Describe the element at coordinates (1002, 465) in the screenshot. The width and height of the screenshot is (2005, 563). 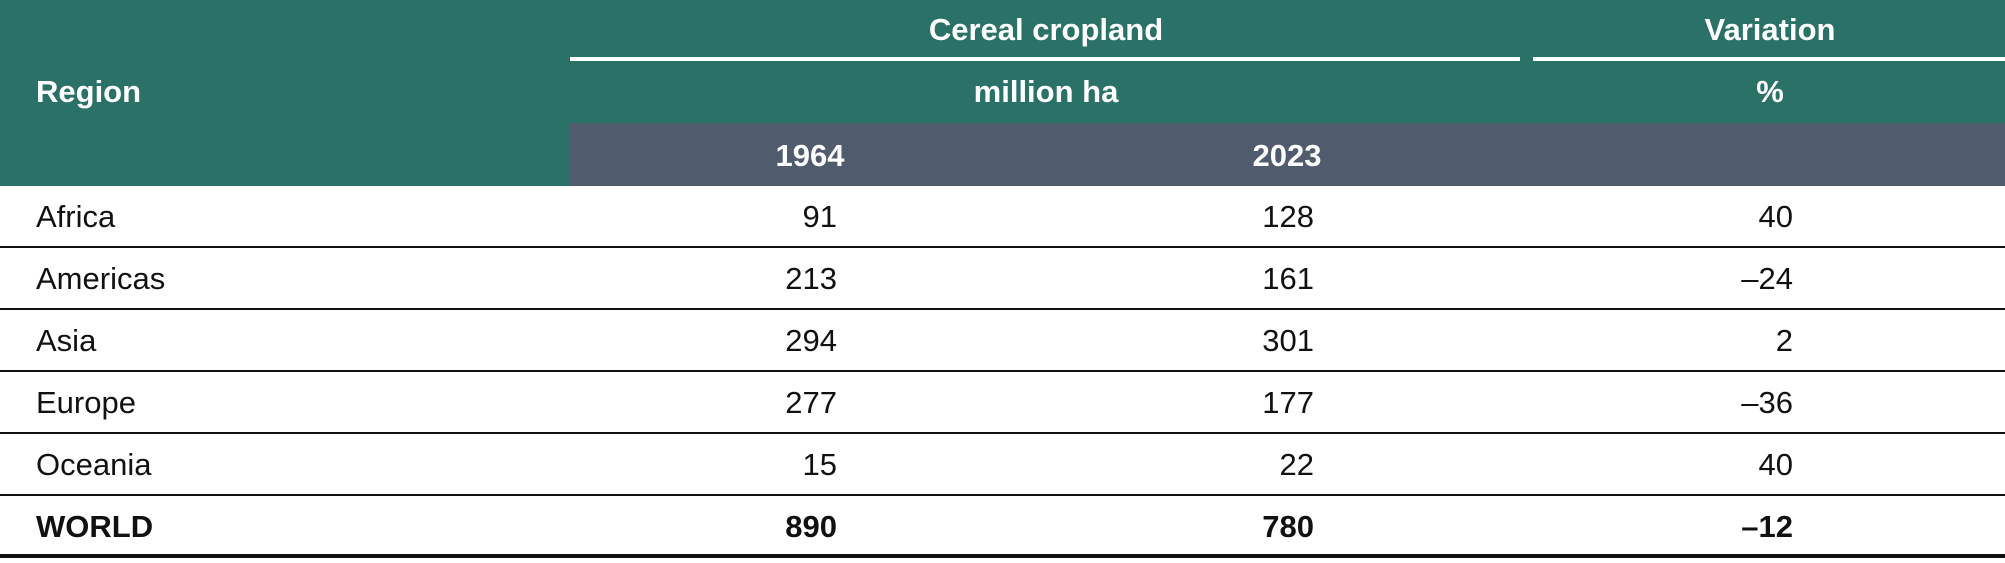
I see `table-row: Oceania 15 22 40` at that location.